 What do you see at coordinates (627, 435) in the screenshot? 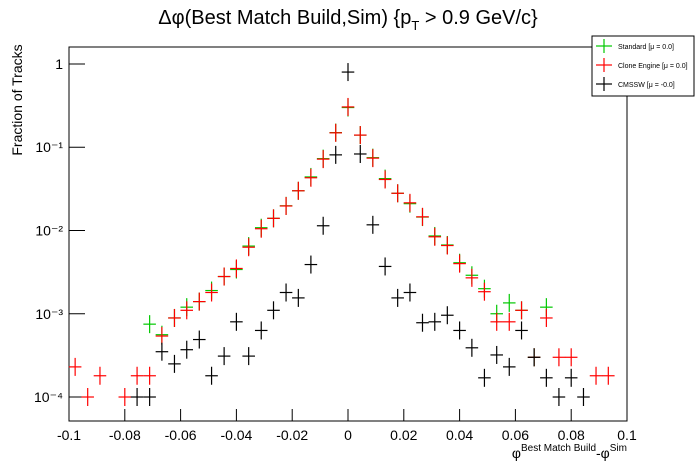
I see `x-tick-label: 0.1` at bounding box center [627, 435].